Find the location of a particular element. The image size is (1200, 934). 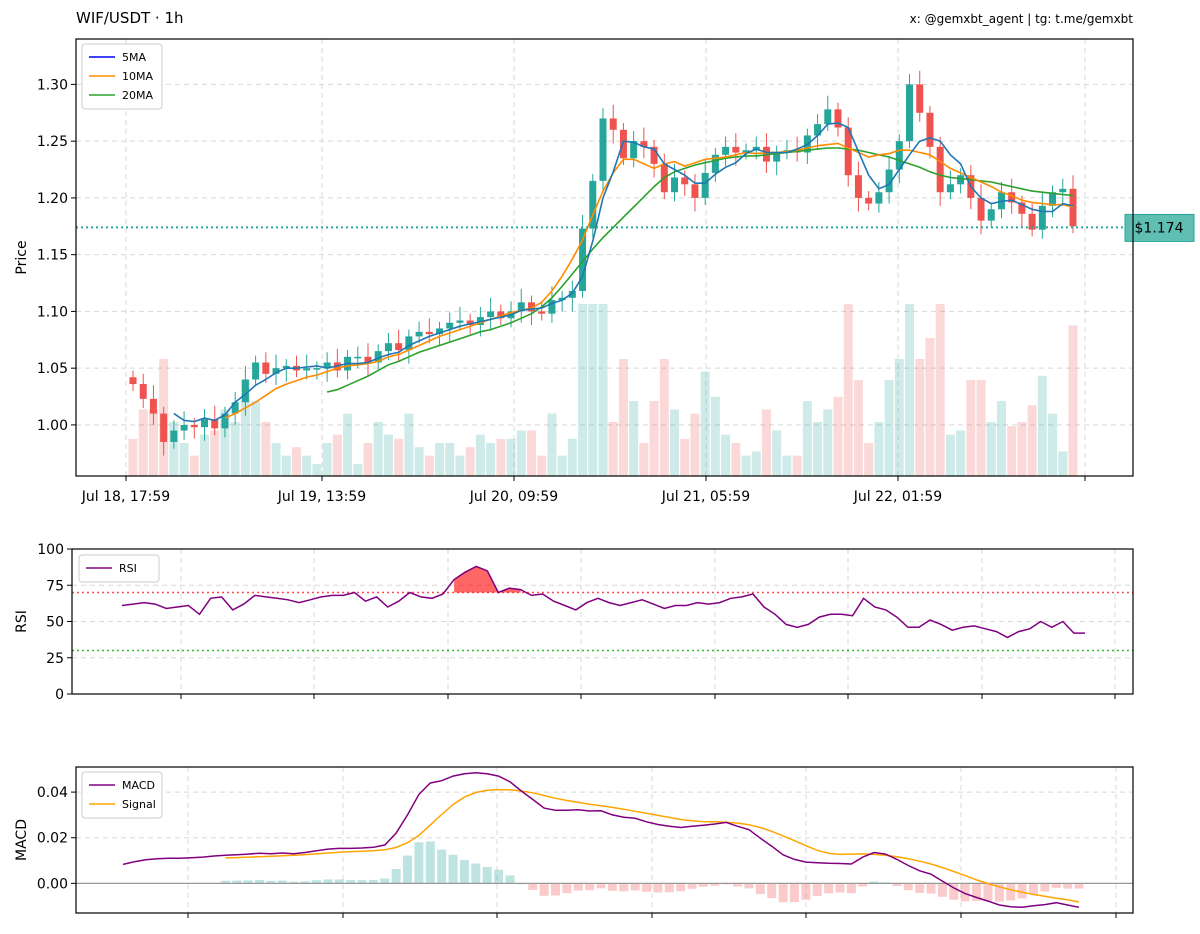

chart-title: WIF/USDT · 1h is located at coordinates (130, 18).